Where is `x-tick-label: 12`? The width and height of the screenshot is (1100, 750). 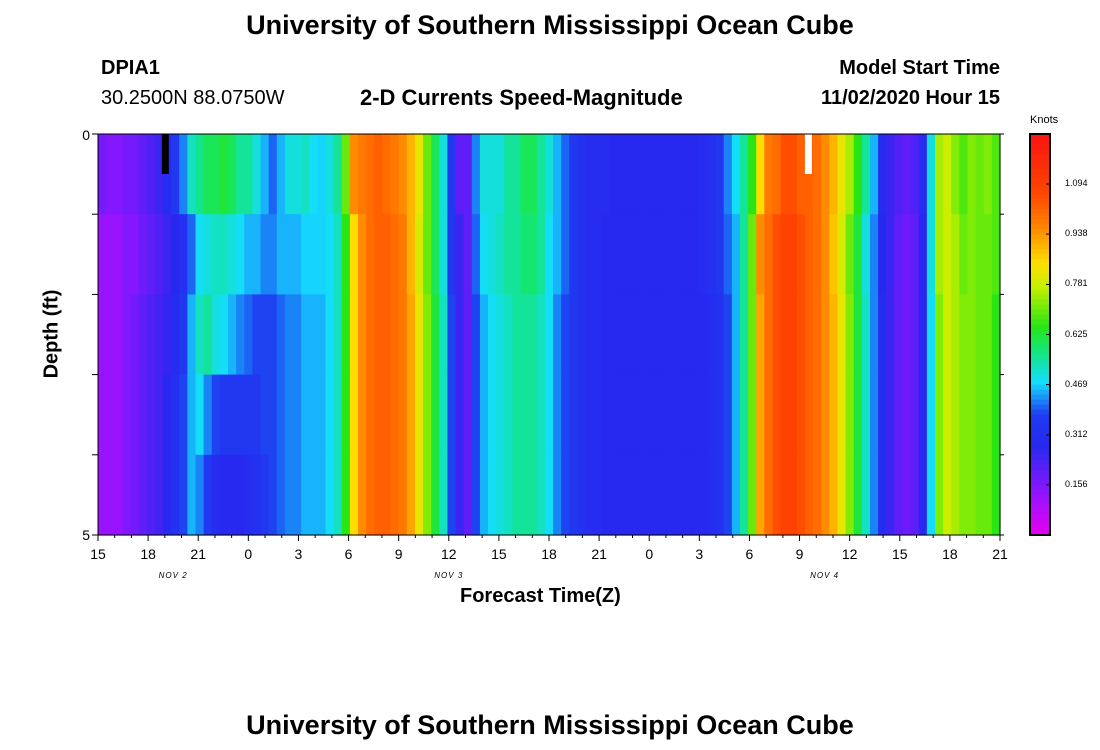
x-tick-label: 12 is located at coordinates (448, 554).